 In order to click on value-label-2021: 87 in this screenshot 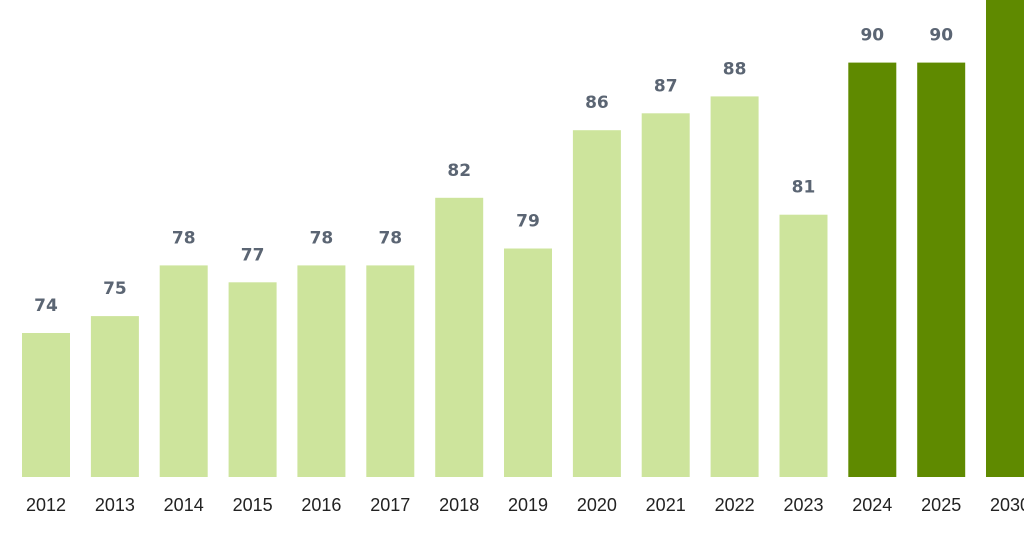, I will do `click(666, 86)`.